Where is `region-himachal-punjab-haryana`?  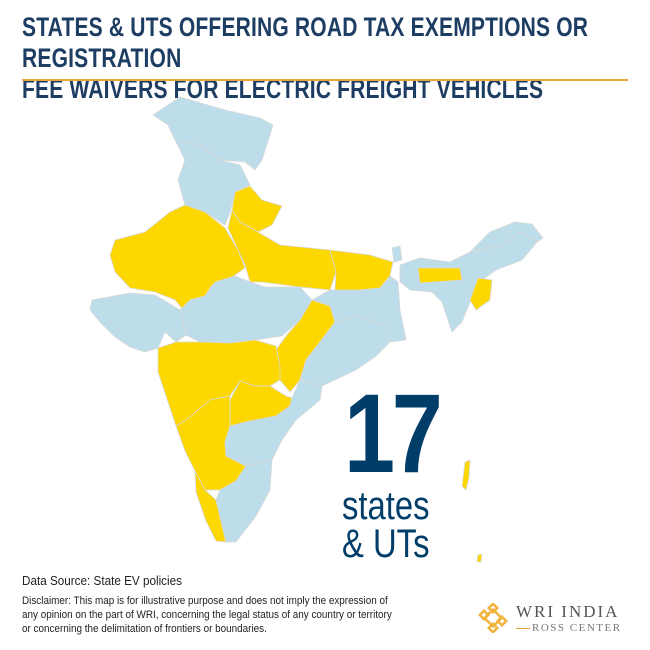 region-himachal-punjab-haryana is located at coordinates (212, 182).